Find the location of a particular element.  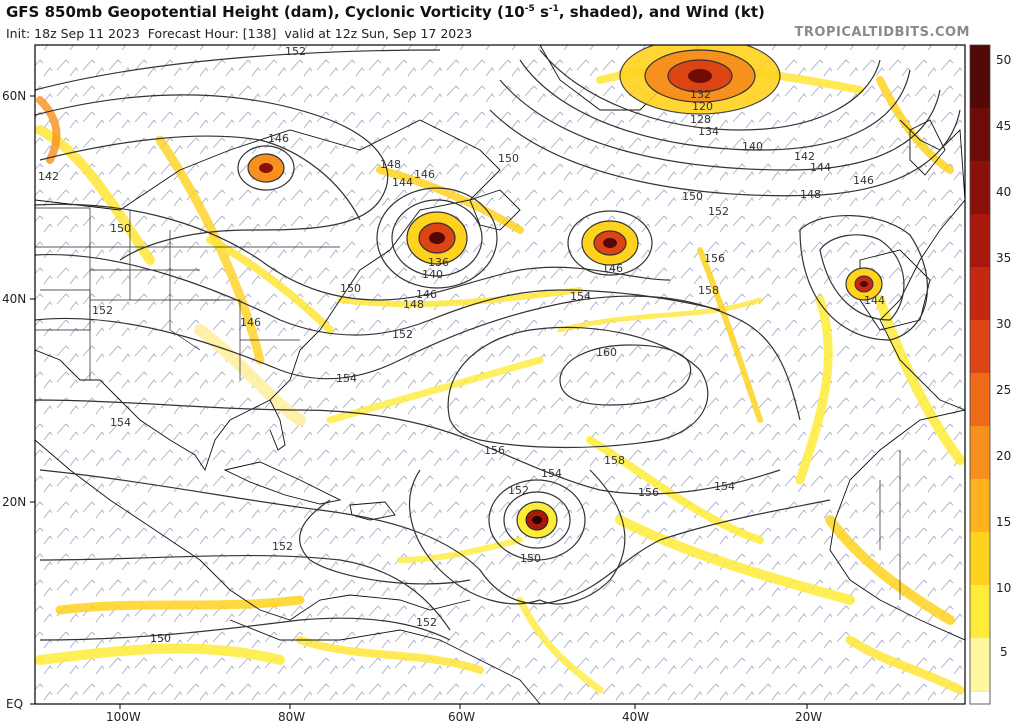

gulf-coast is located at coordinates (253, 530).